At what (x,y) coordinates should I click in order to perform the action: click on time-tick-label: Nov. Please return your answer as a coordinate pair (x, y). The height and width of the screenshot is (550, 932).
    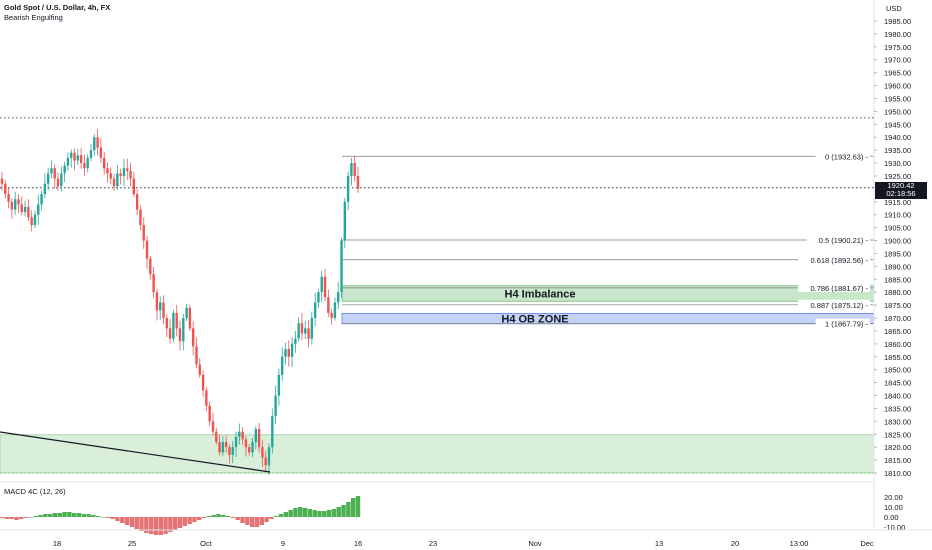
    Looking at the image, I should click on (535, 543).